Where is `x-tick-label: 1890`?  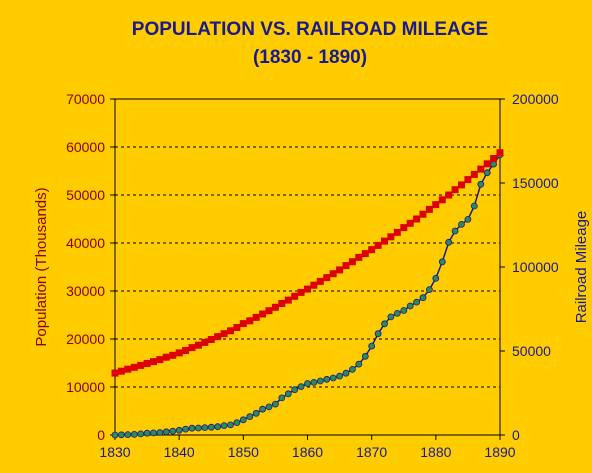 x-tick-label: 1890 is located at coordinates (499, 452).